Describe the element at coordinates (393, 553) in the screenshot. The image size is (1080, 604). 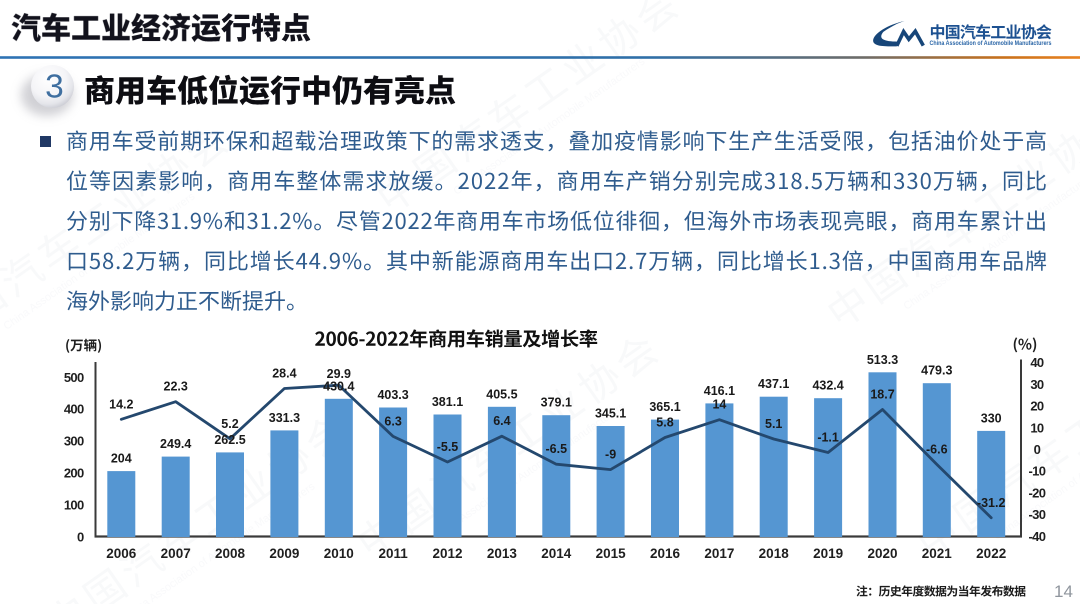
I see `svg-text: 2011` at that location.